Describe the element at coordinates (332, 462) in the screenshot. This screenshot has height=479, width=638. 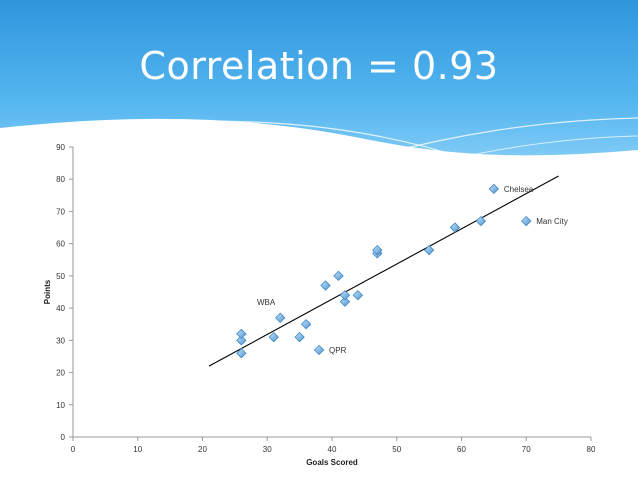
I see `x-axis-label: Goals Scored` at that location.